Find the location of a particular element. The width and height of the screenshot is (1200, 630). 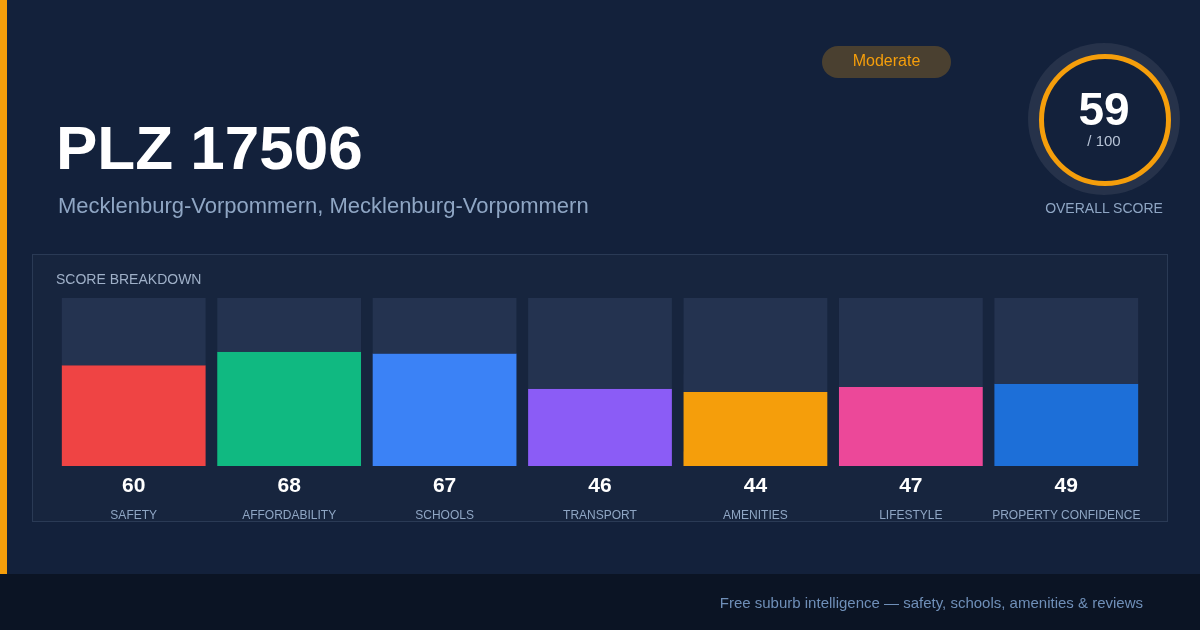

data-label: 47 is located at coordinates (911, 484).